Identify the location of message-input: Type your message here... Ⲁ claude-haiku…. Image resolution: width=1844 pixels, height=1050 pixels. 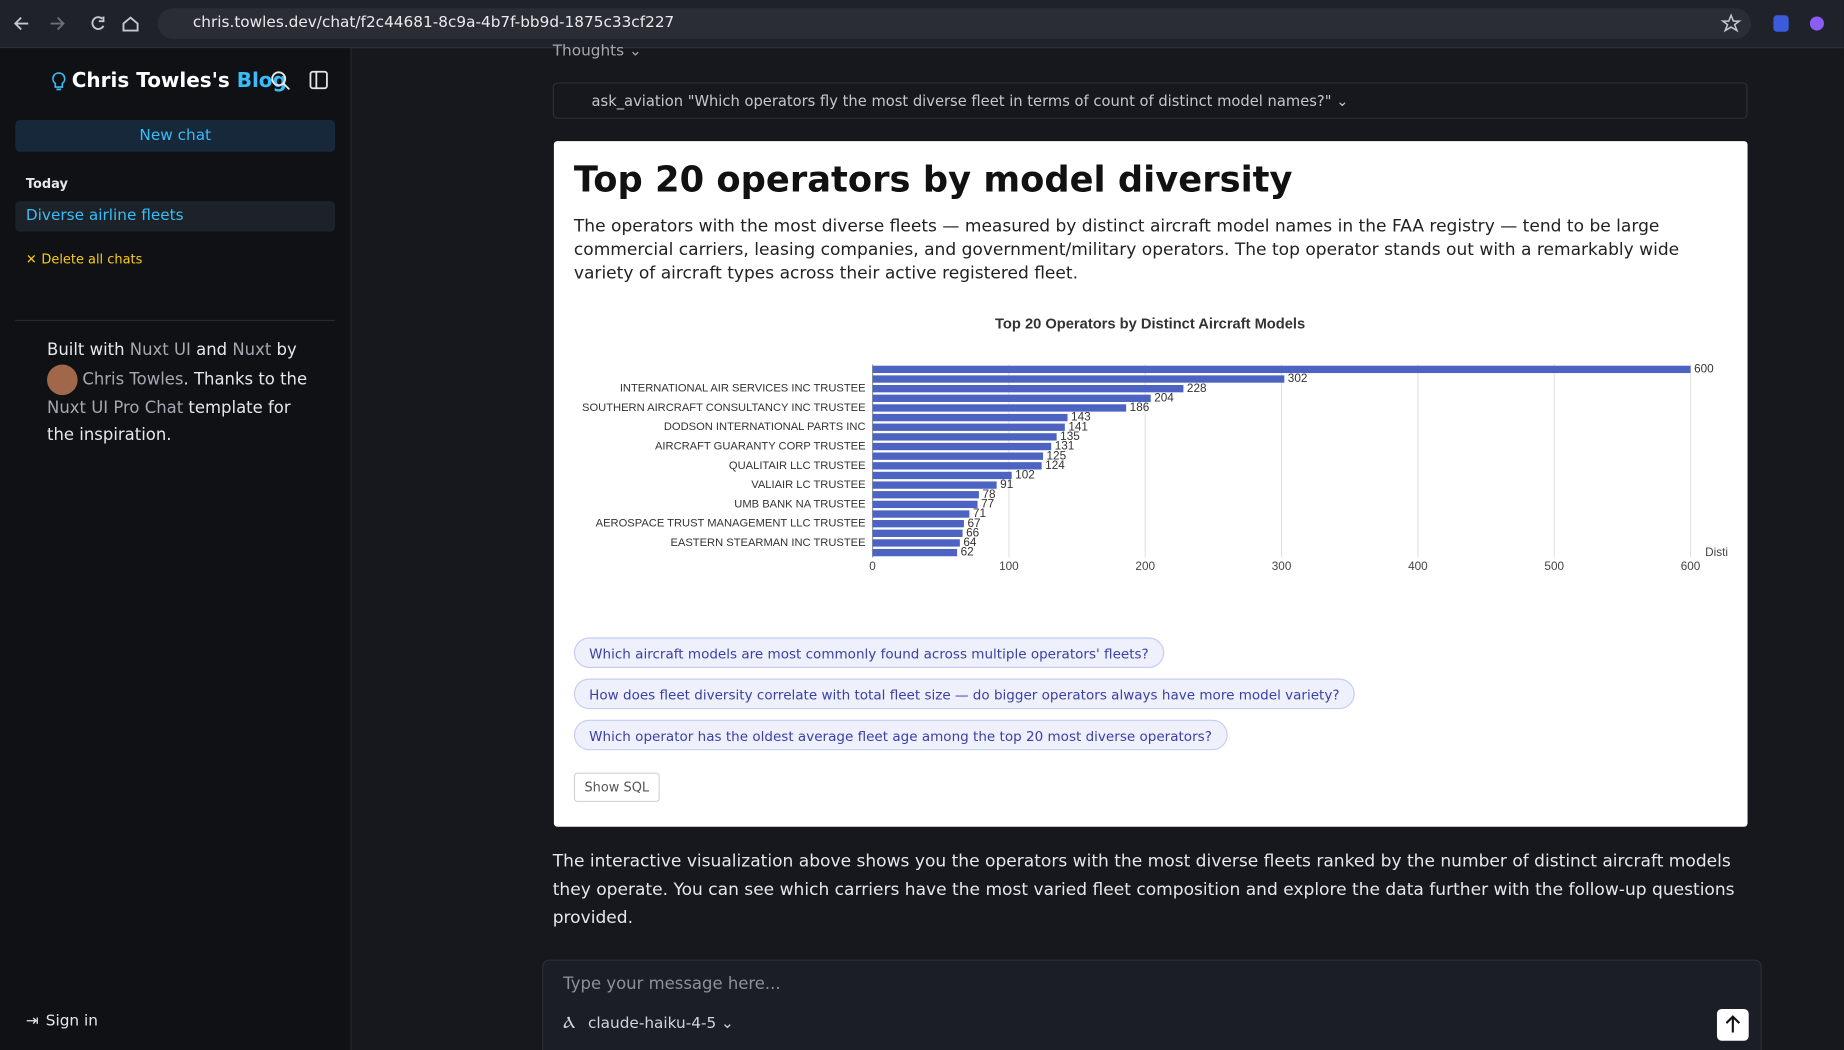
(1152, 1004).